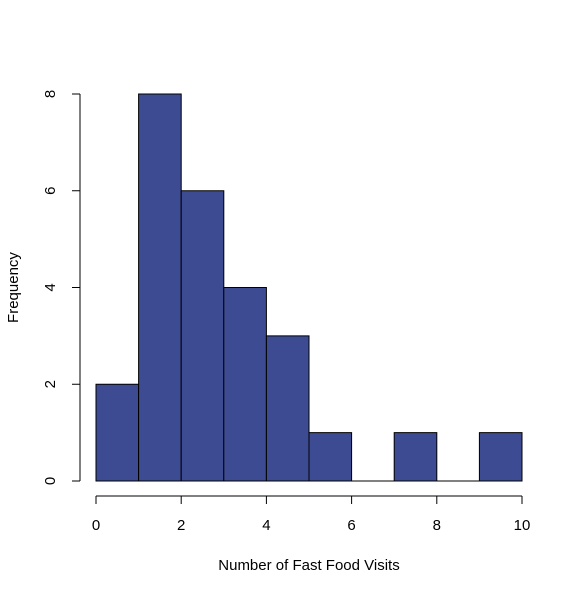 This screenshot has width=580, height=594. Describe the element at coordinates (50, 481) in the screenshot. I see `y-tick-label-0: 0` at that location.